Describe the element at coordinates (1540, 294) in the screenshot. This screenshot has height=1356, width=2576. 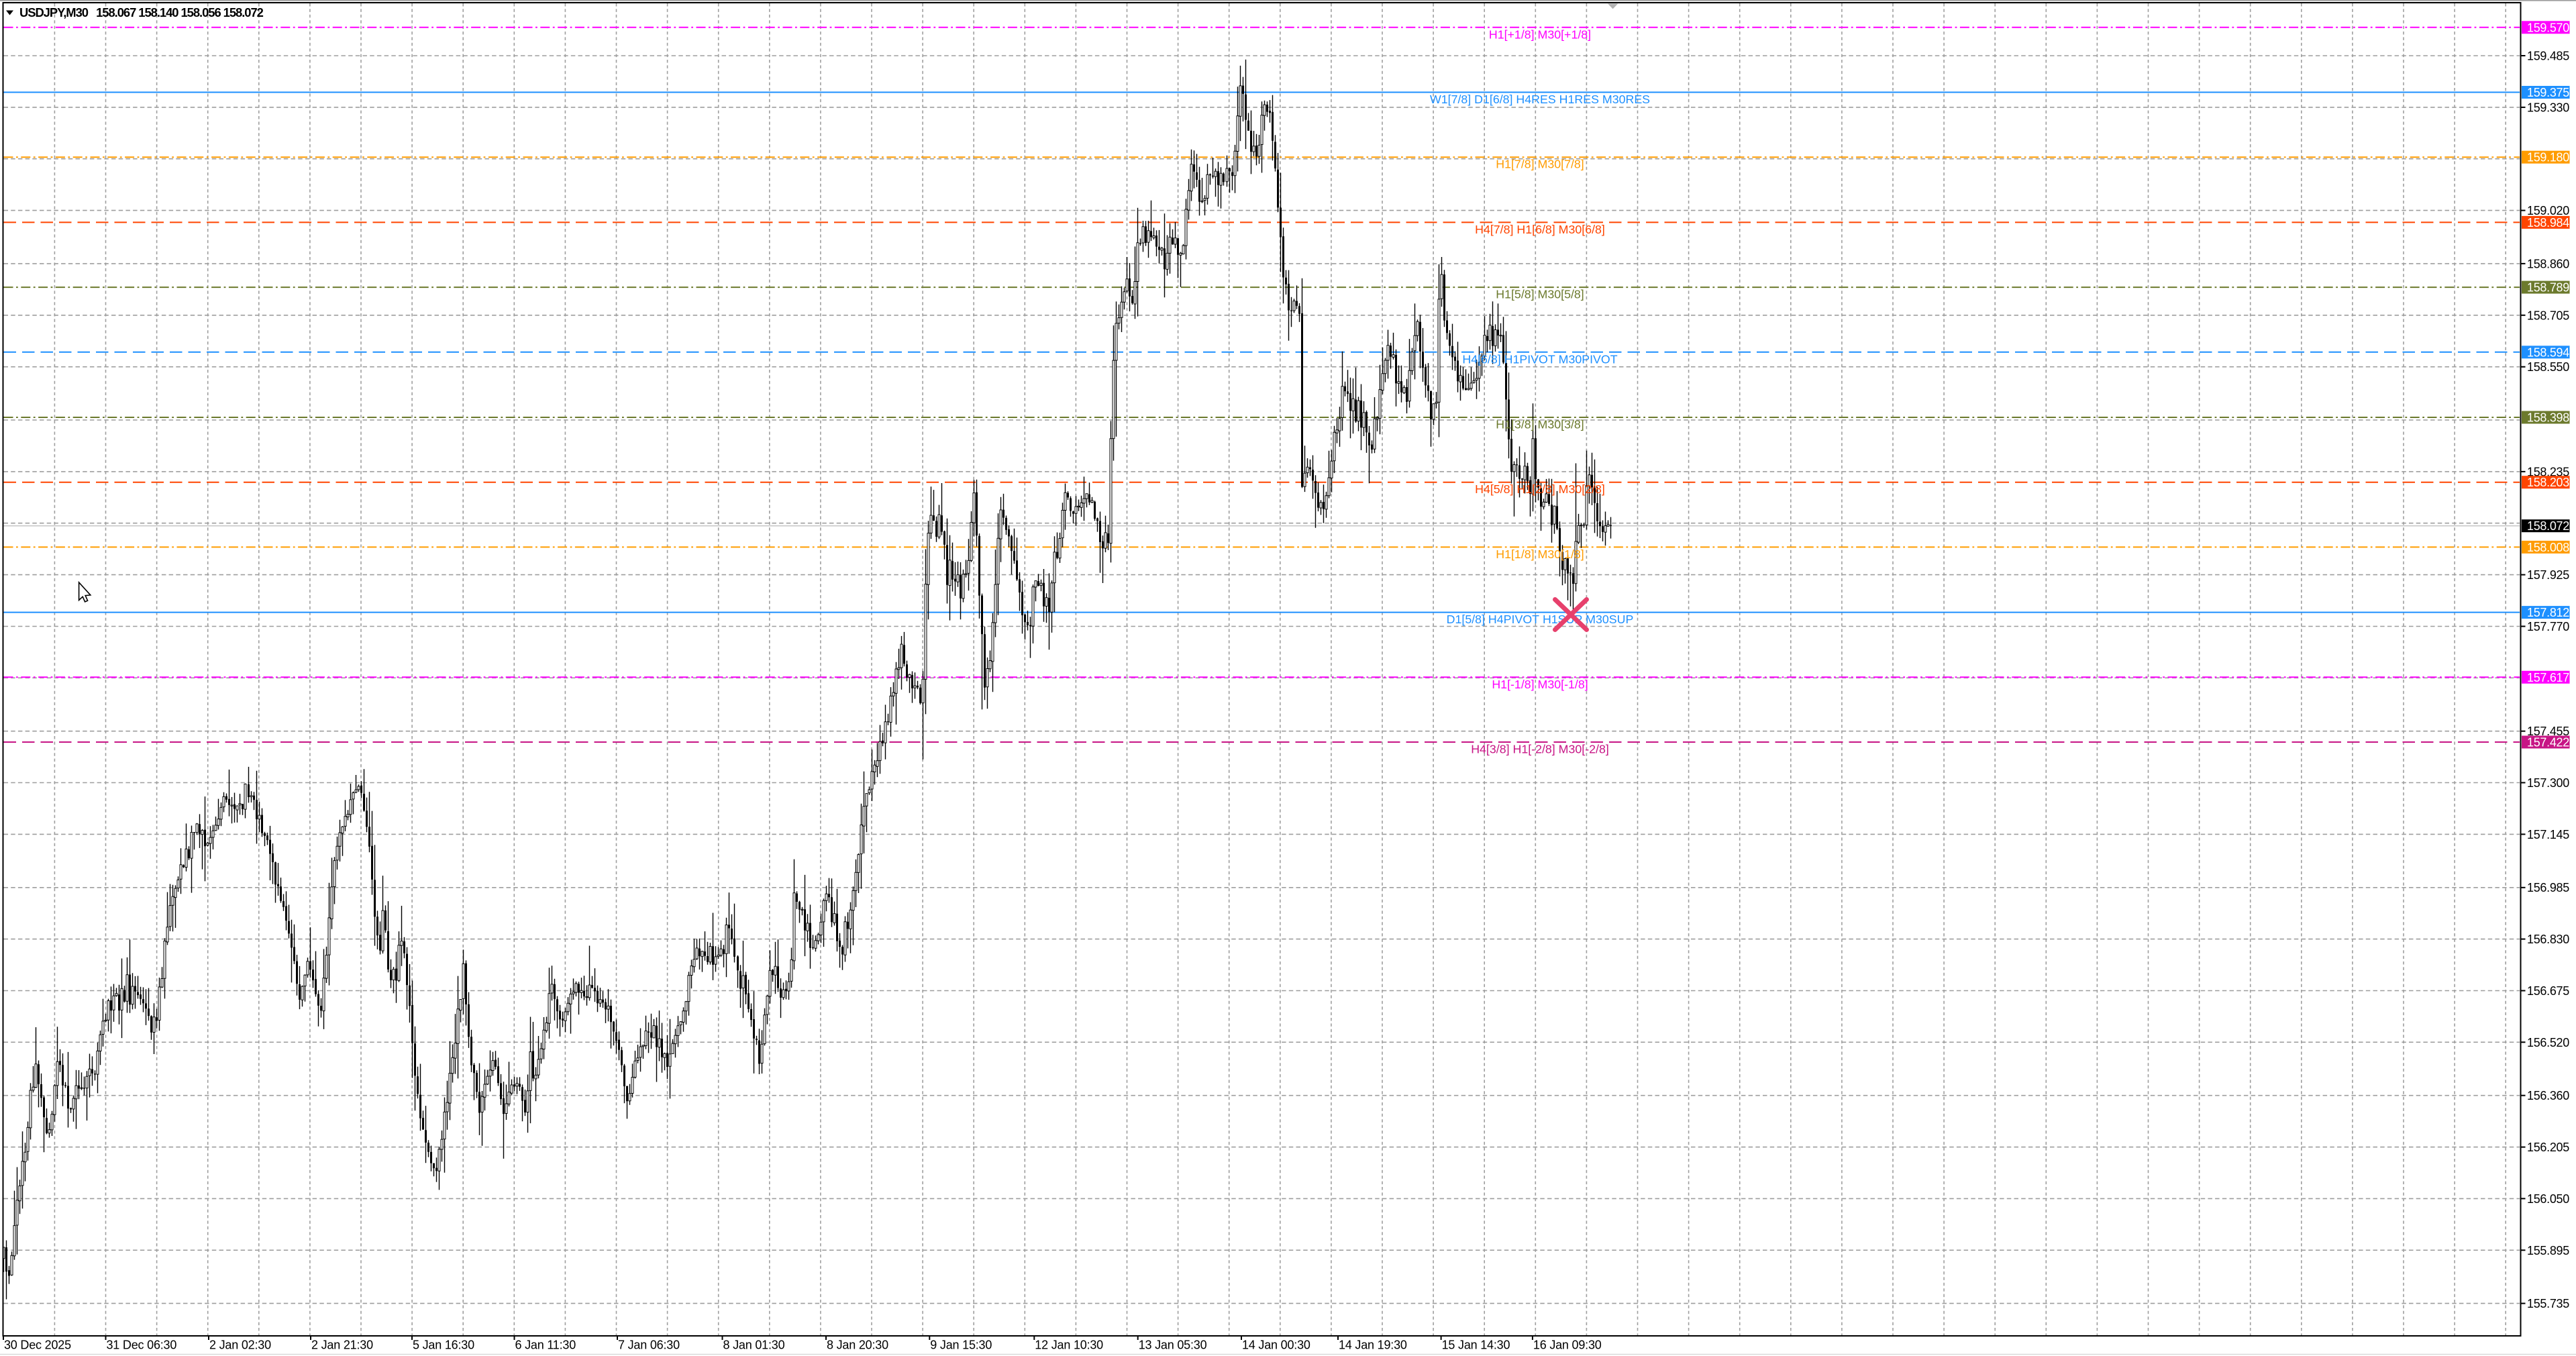
I see `svg-text: H1[5/8] M30[5/8]` at that location.